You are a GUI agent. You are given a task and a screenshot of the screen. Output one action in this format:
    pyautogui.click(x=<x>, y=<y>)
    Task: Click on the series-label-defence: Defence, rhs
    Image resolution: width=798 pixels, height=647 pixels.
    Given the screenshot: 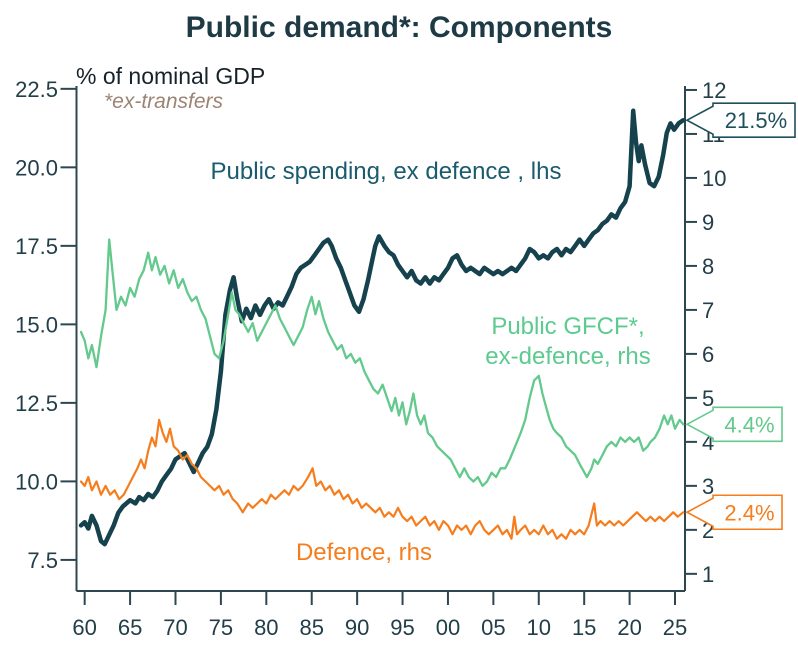 What is the action you would take?
    pyautogui.click(x=364, y=552)
    